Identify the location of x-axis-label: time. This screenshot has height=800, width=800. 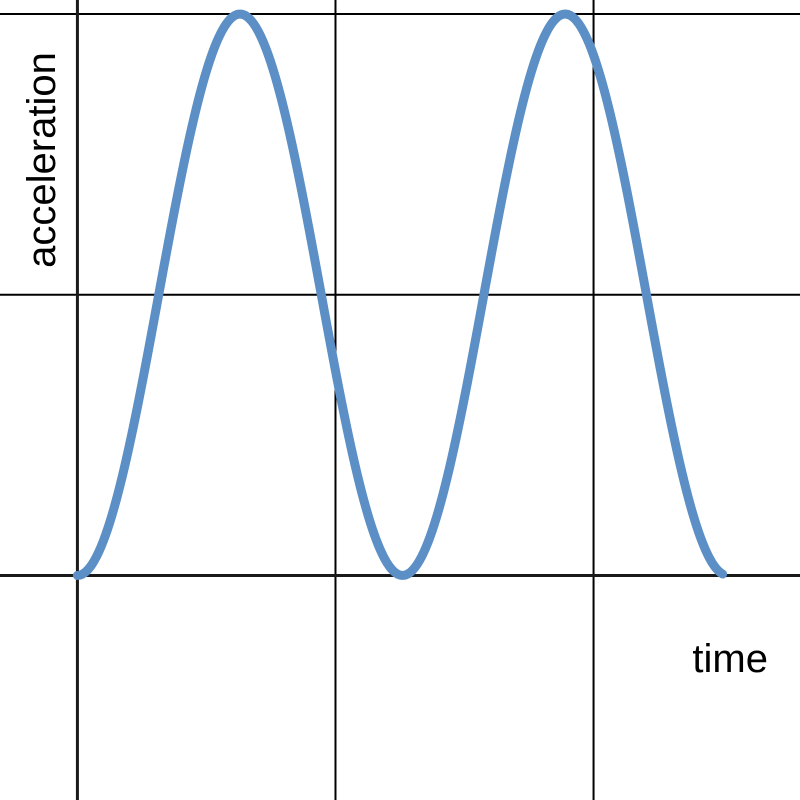
(730, 659).